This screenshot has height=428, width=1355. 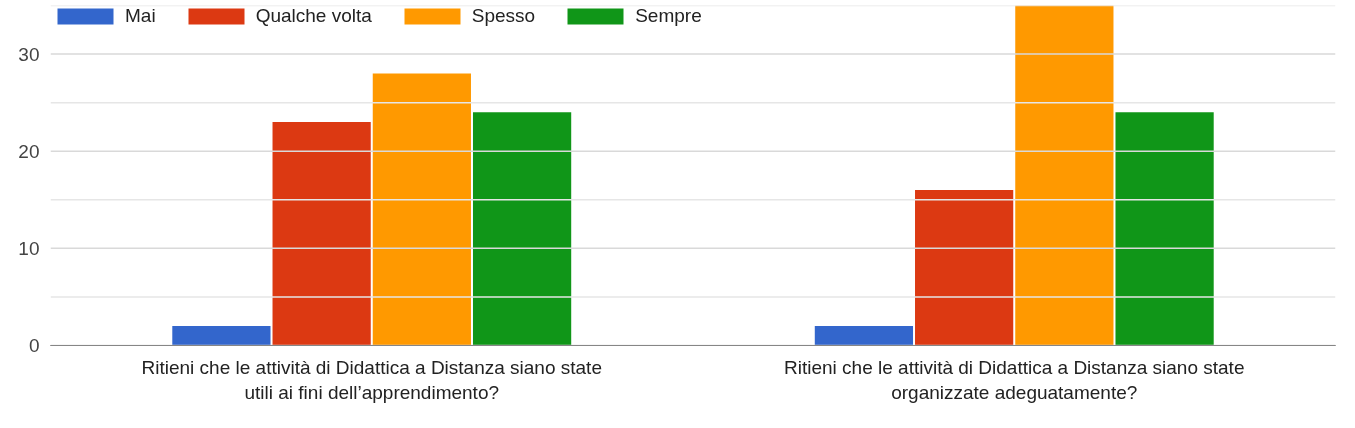 What do you see at coordinates (29, 54) in the screenshot?
I see `y-tick-label: 30` at bounding box center [29, 54].